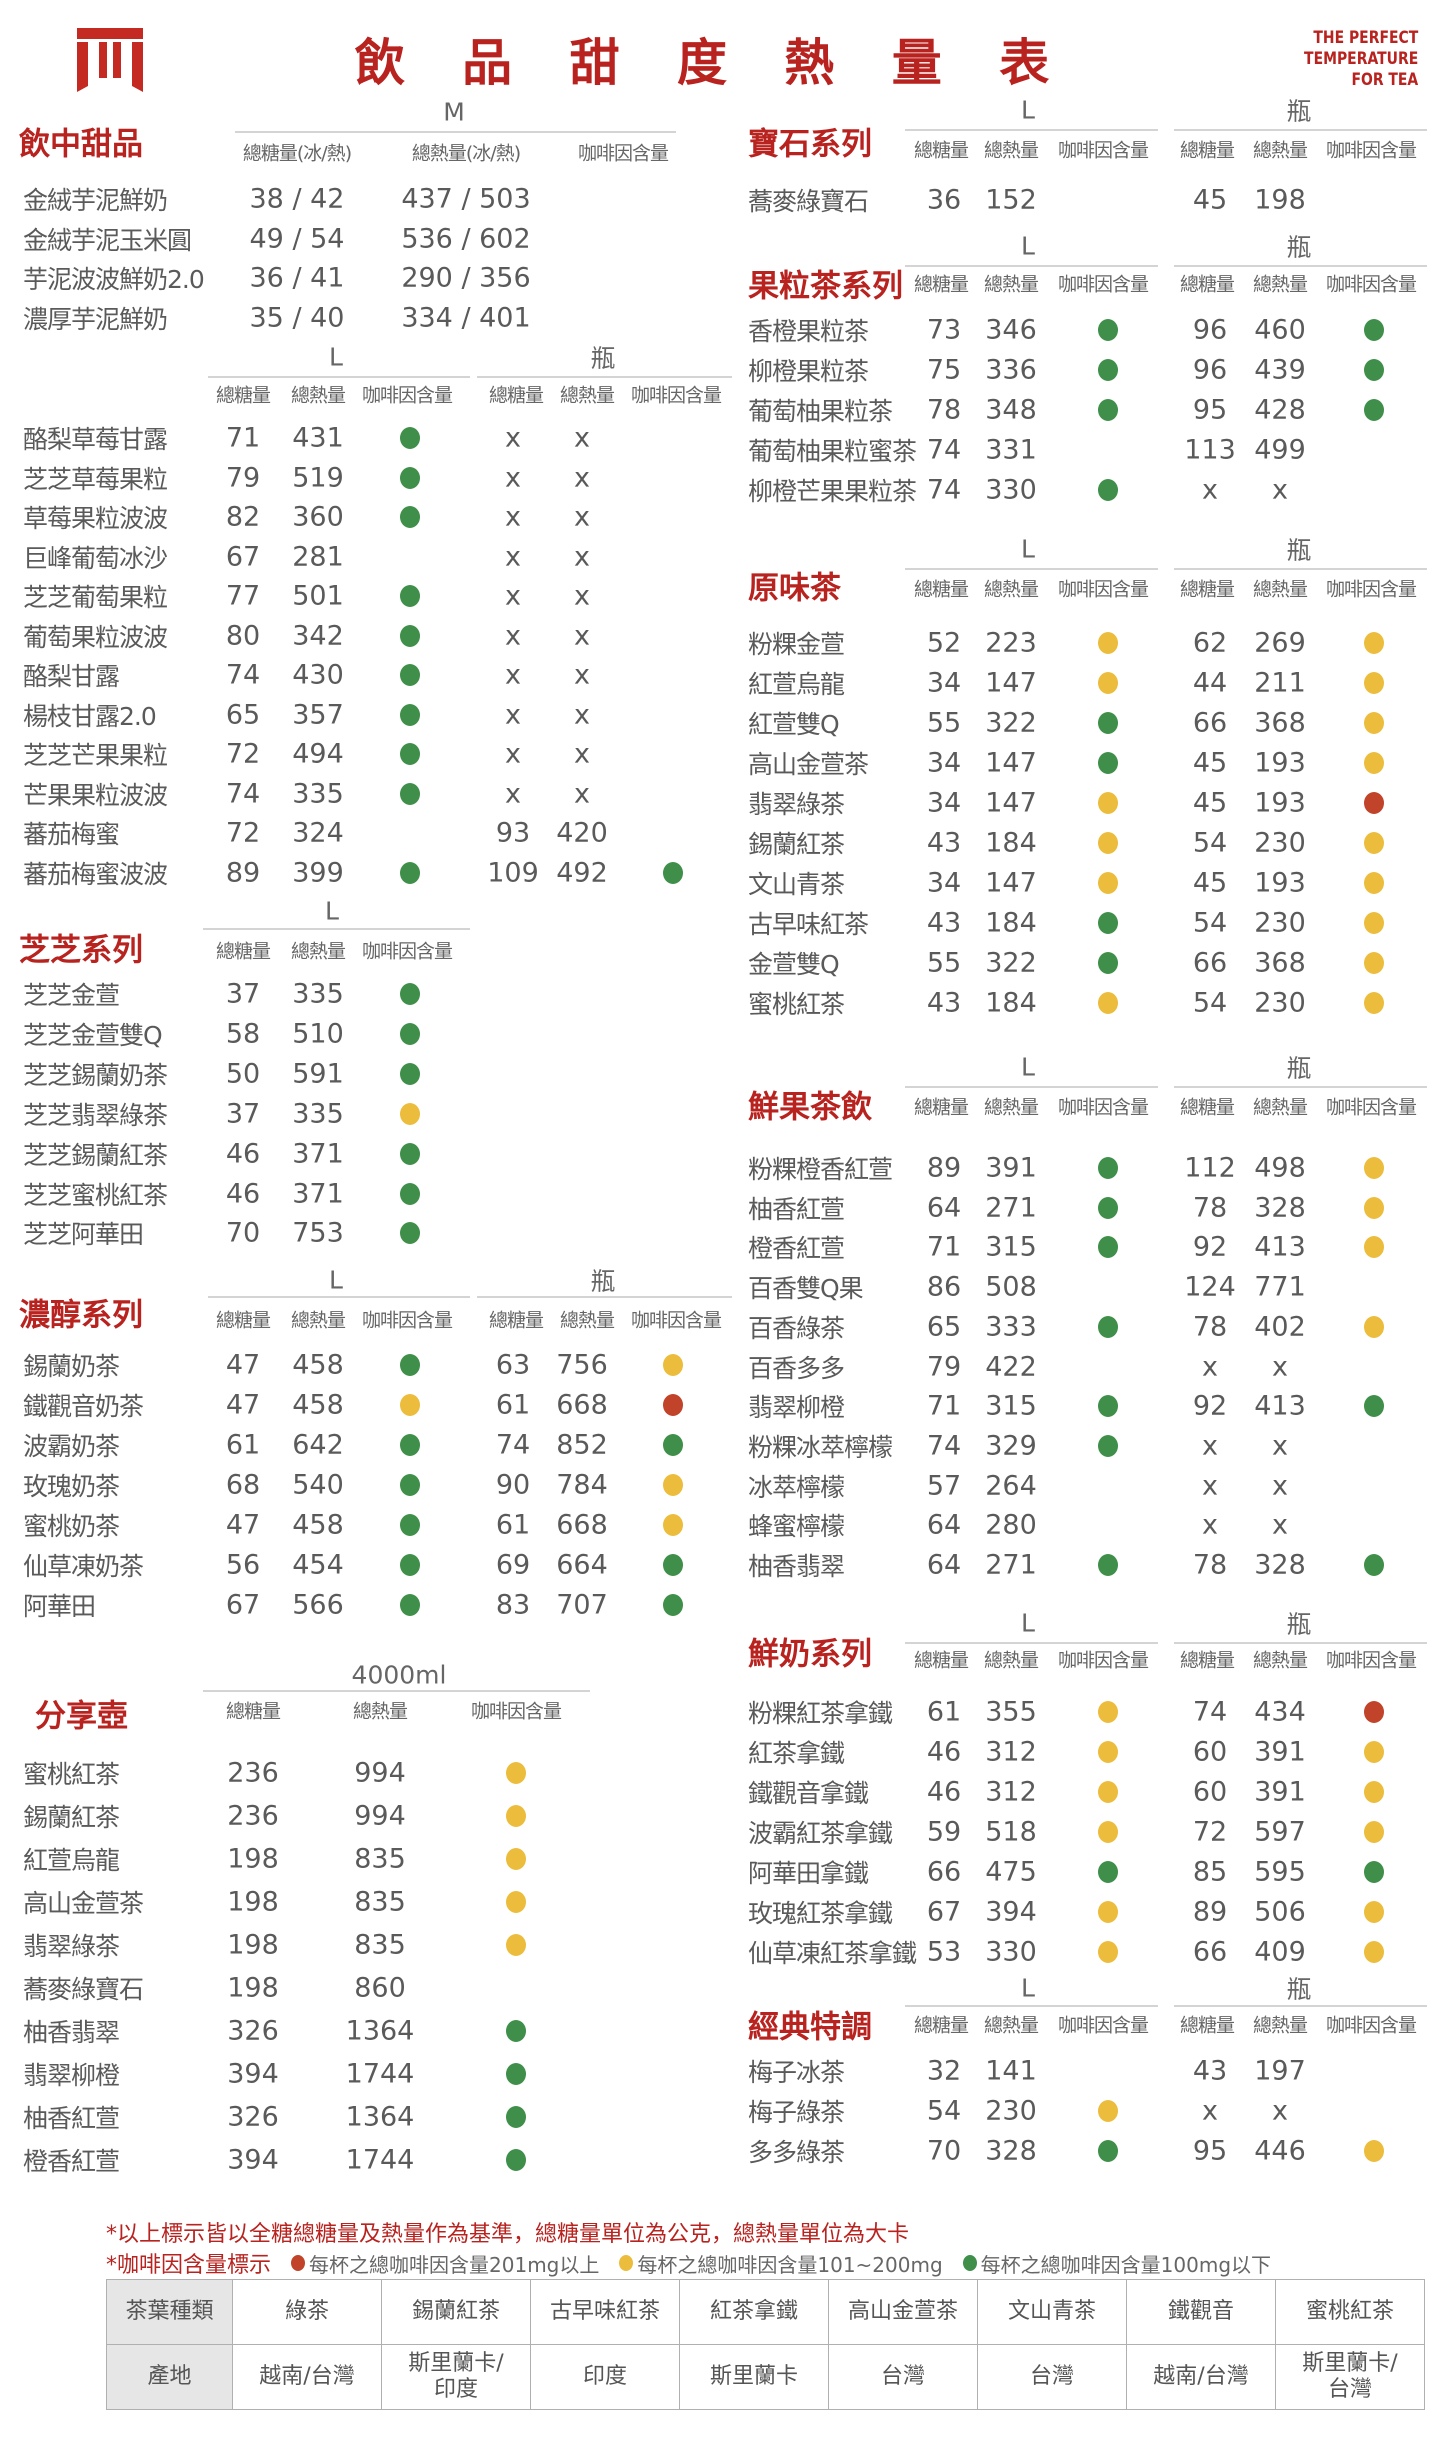  What do you see at coordinates (1360, 59) in the screenshot?
I see `tagline-line: TEMPERATURE` at bounding box center [1360, 59].